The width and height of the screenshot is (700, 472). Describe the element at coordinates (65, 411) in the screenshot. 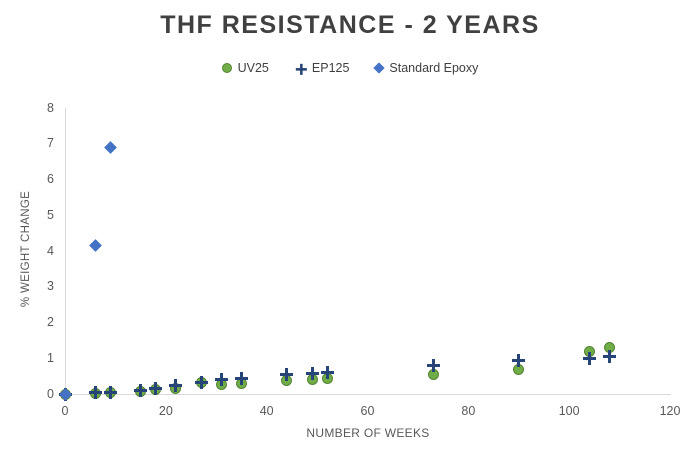

I see `x-tick-label: 0` at that location.